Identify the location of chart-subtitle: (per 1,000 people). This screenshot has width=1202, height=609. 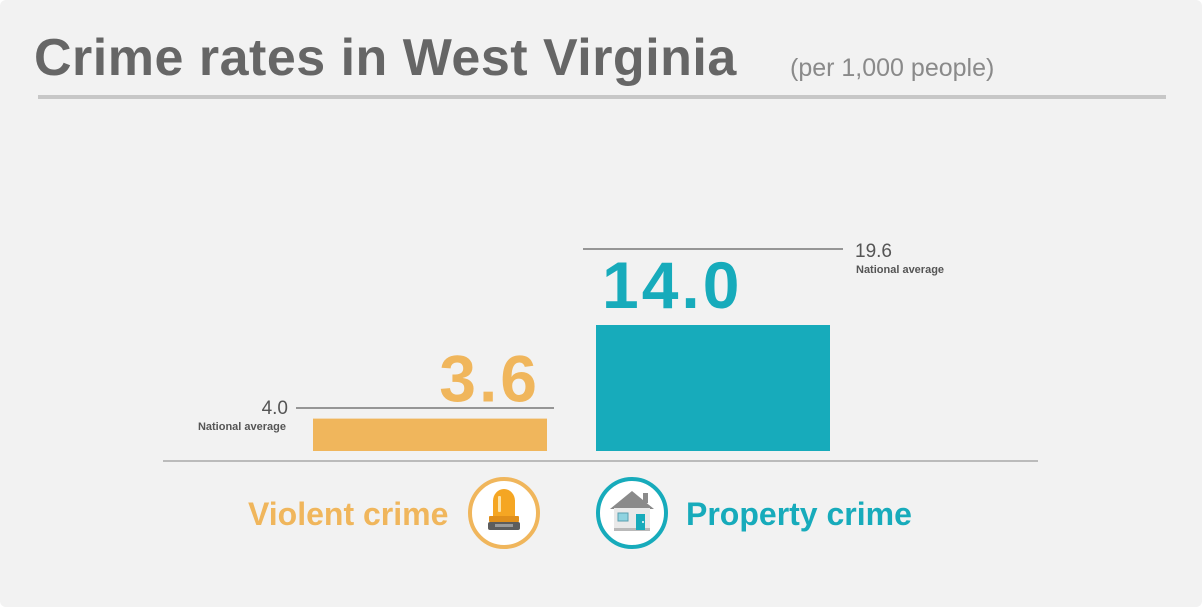
(892, 68).